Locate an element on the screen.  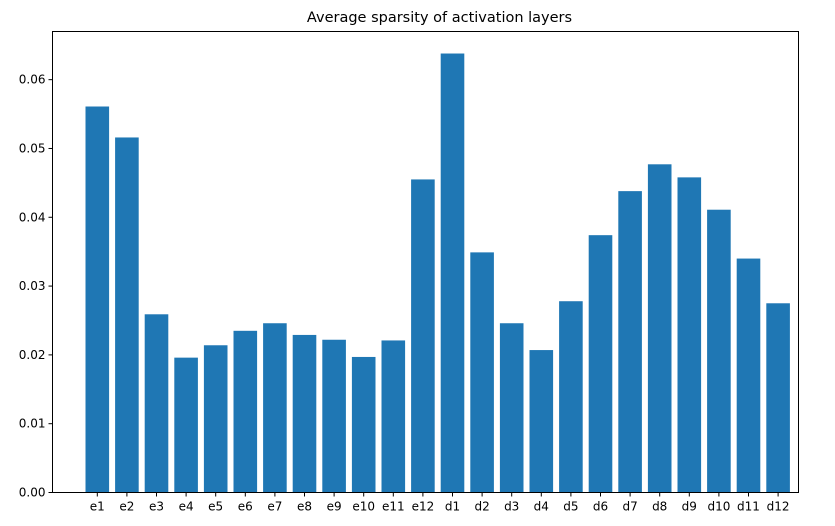
x-tick-label: d12 is located at coordinates (778, 507).